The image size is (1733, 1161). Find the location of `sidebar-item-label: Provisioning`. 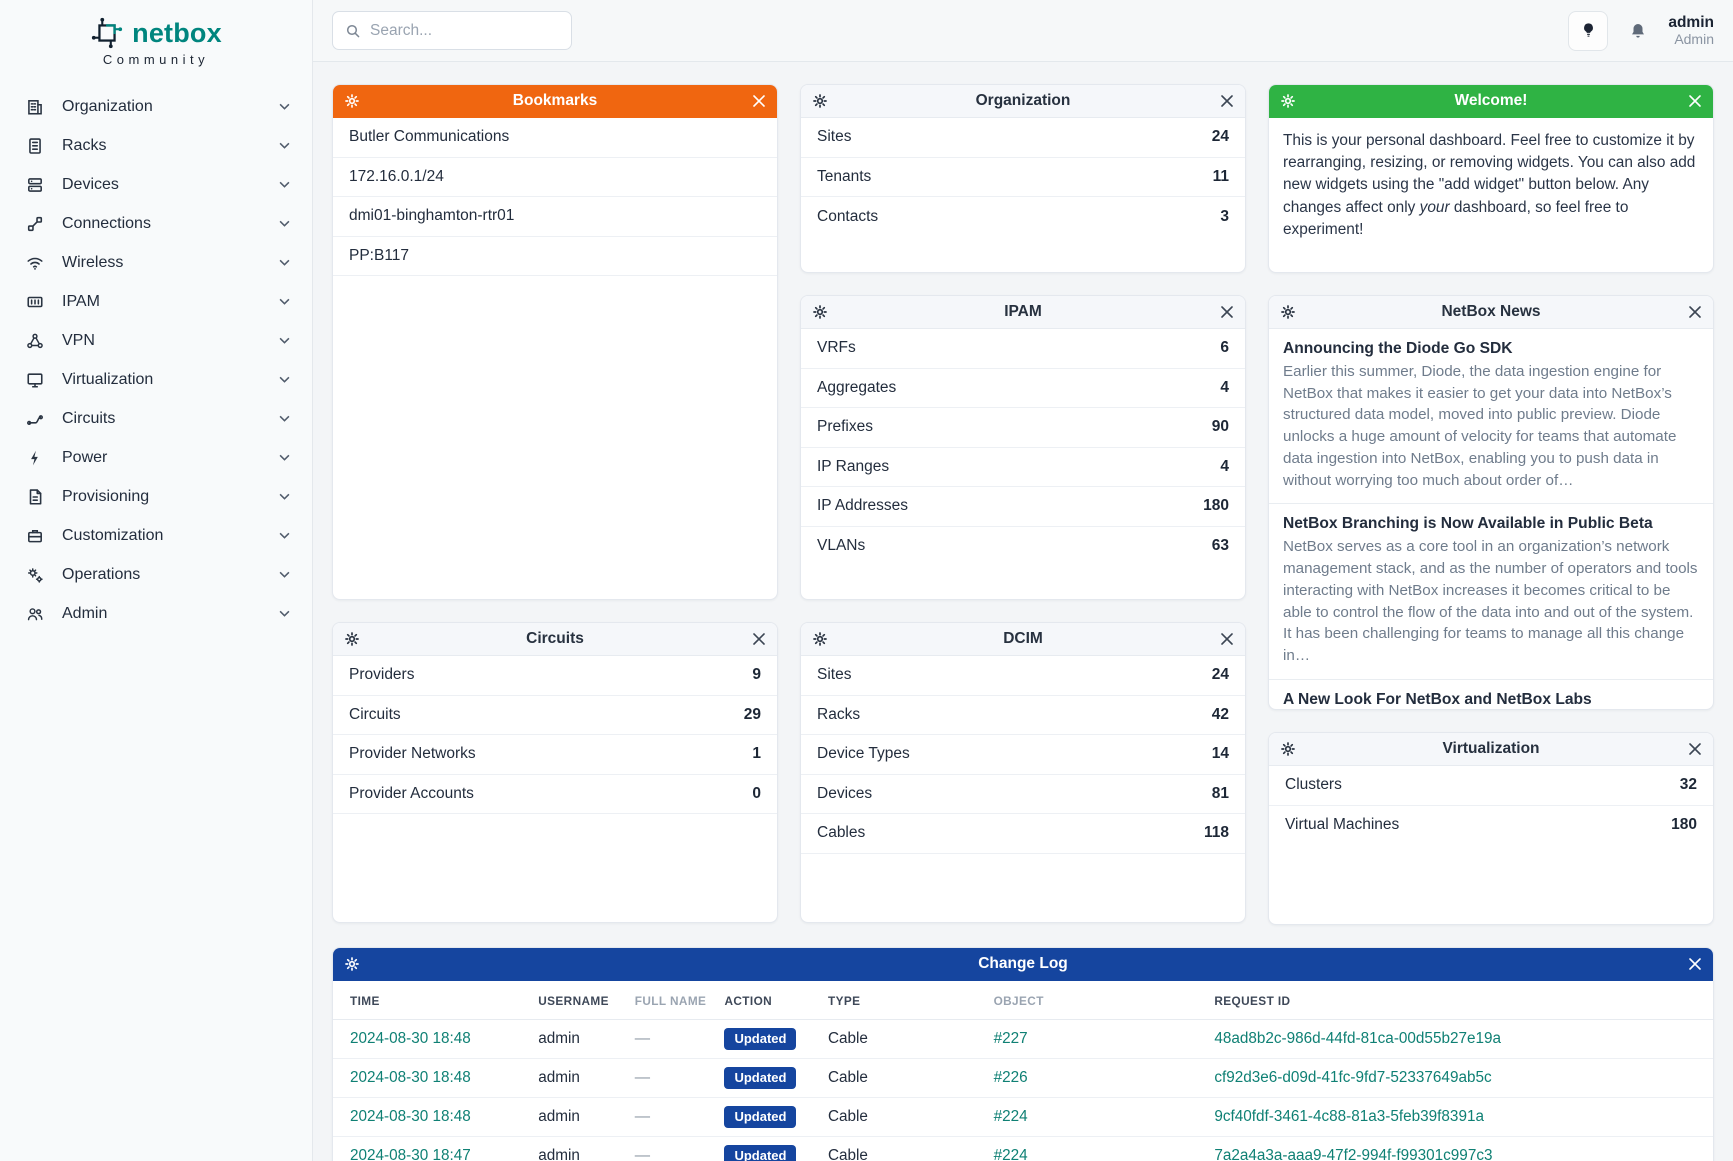

sidebar-item-label: Provisioning is located at coordinates (106, 496).